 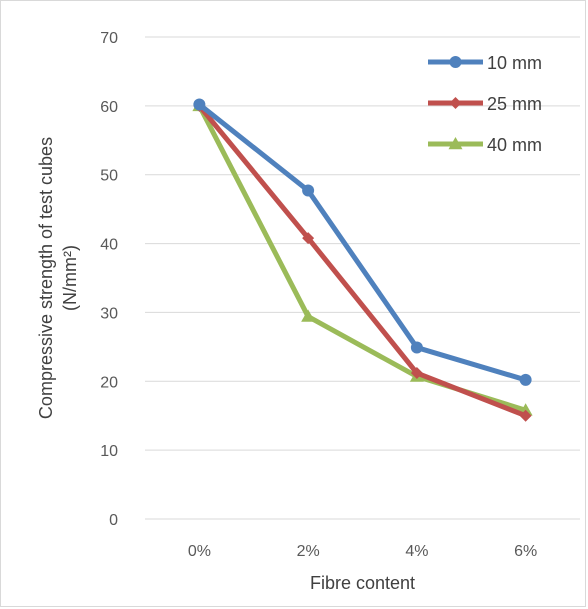 I want to click on legend-item: 25 mm, so click(x=485, y=104).